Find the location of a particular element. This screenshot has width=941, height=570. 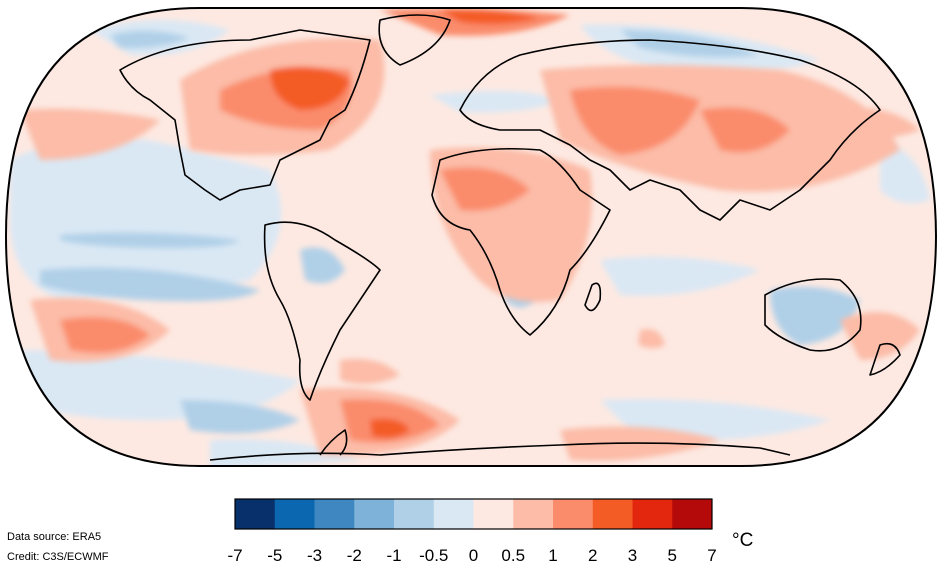

colorbar-frame is located at coordinates (473, 514).